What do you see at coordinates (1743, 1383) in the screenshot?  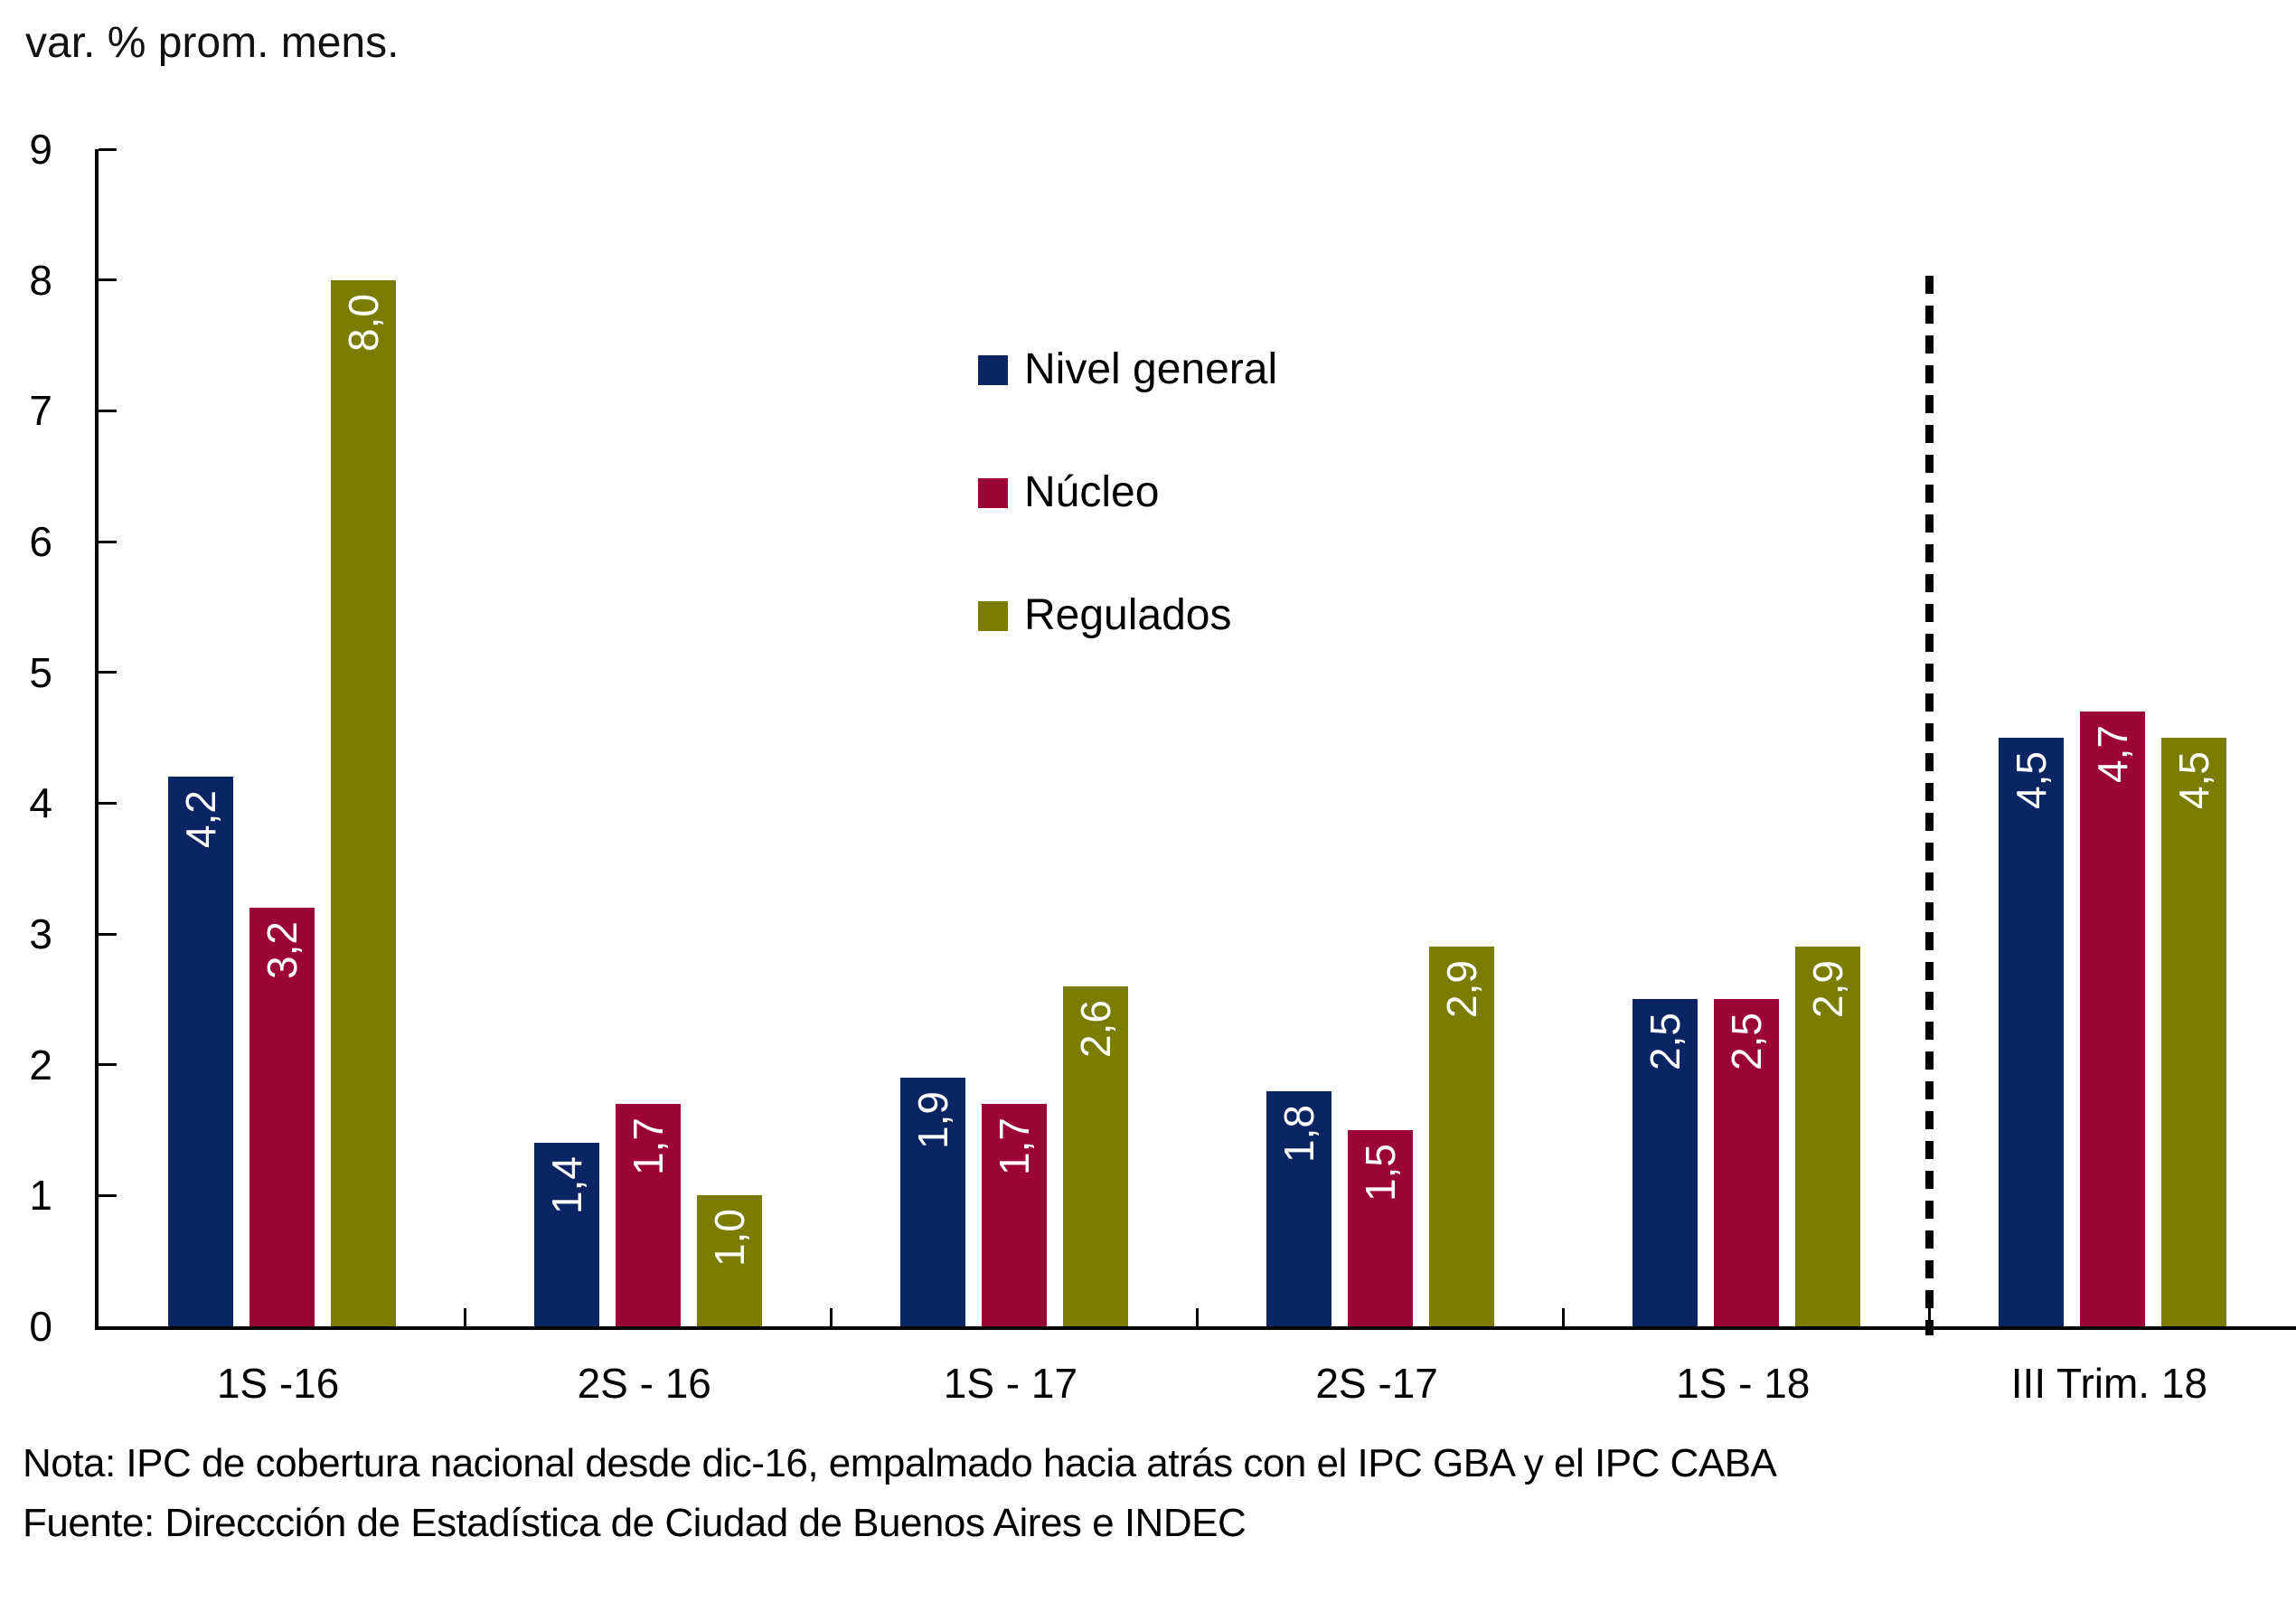 I see `x-category-label-1s-18: 1S - 18` at bounding box center [1743, 1383].